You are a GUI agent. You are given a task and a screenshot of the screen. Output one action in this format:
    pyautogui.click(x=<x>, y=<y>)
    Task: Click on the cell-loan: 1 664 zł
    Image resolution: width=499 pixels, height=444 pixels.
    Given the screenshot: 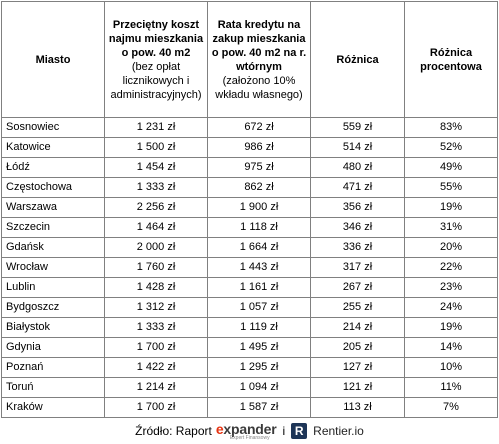 What is the action you would take?
    pyautogui.click(x=259, y=247)
    